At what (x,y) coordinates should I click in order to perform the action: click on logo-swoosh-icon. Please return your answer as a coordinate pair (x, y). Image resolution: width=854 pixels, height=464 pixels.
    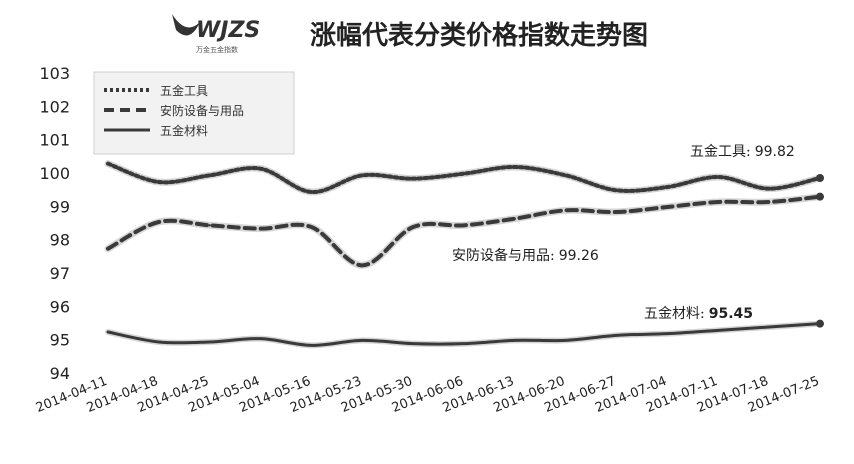
    Looking at the image, I should click on (186, 25).